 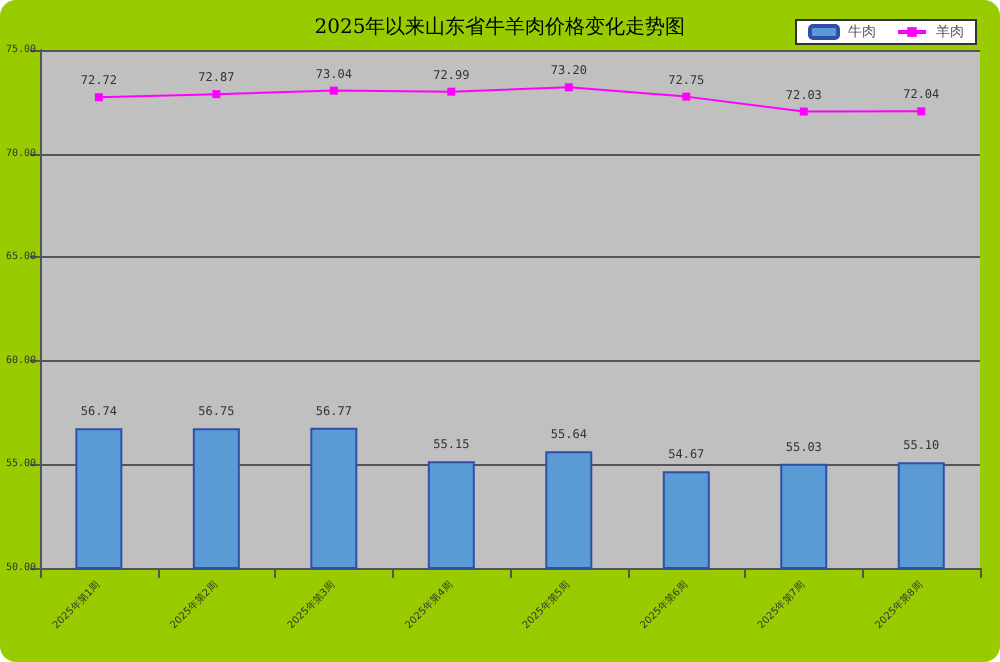 What do you see at coordinates (500, 27) in the screenshot?
I see `chart-title: 2025年以来山东省牛羊肉价格变化走势图` at bounding box center [500, 27].